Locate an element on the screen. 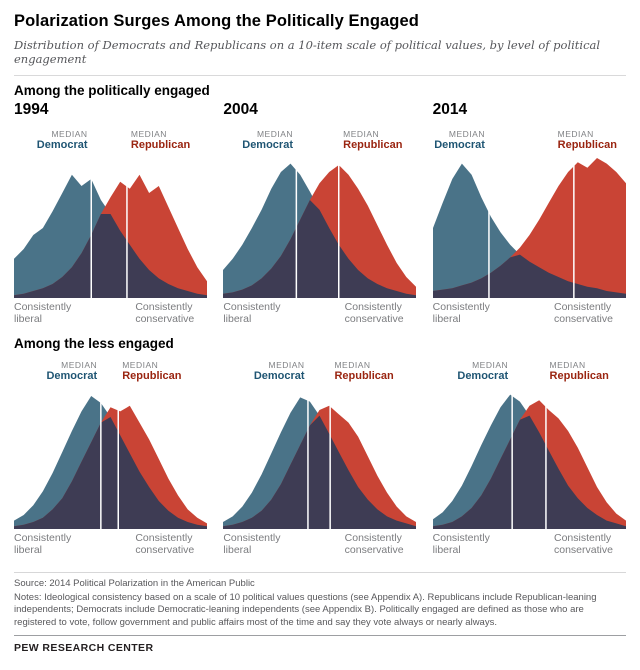 The height and width of the screenshot is (670, 640). area-chart-engaged-2014 is located at coordinates (529, 225).